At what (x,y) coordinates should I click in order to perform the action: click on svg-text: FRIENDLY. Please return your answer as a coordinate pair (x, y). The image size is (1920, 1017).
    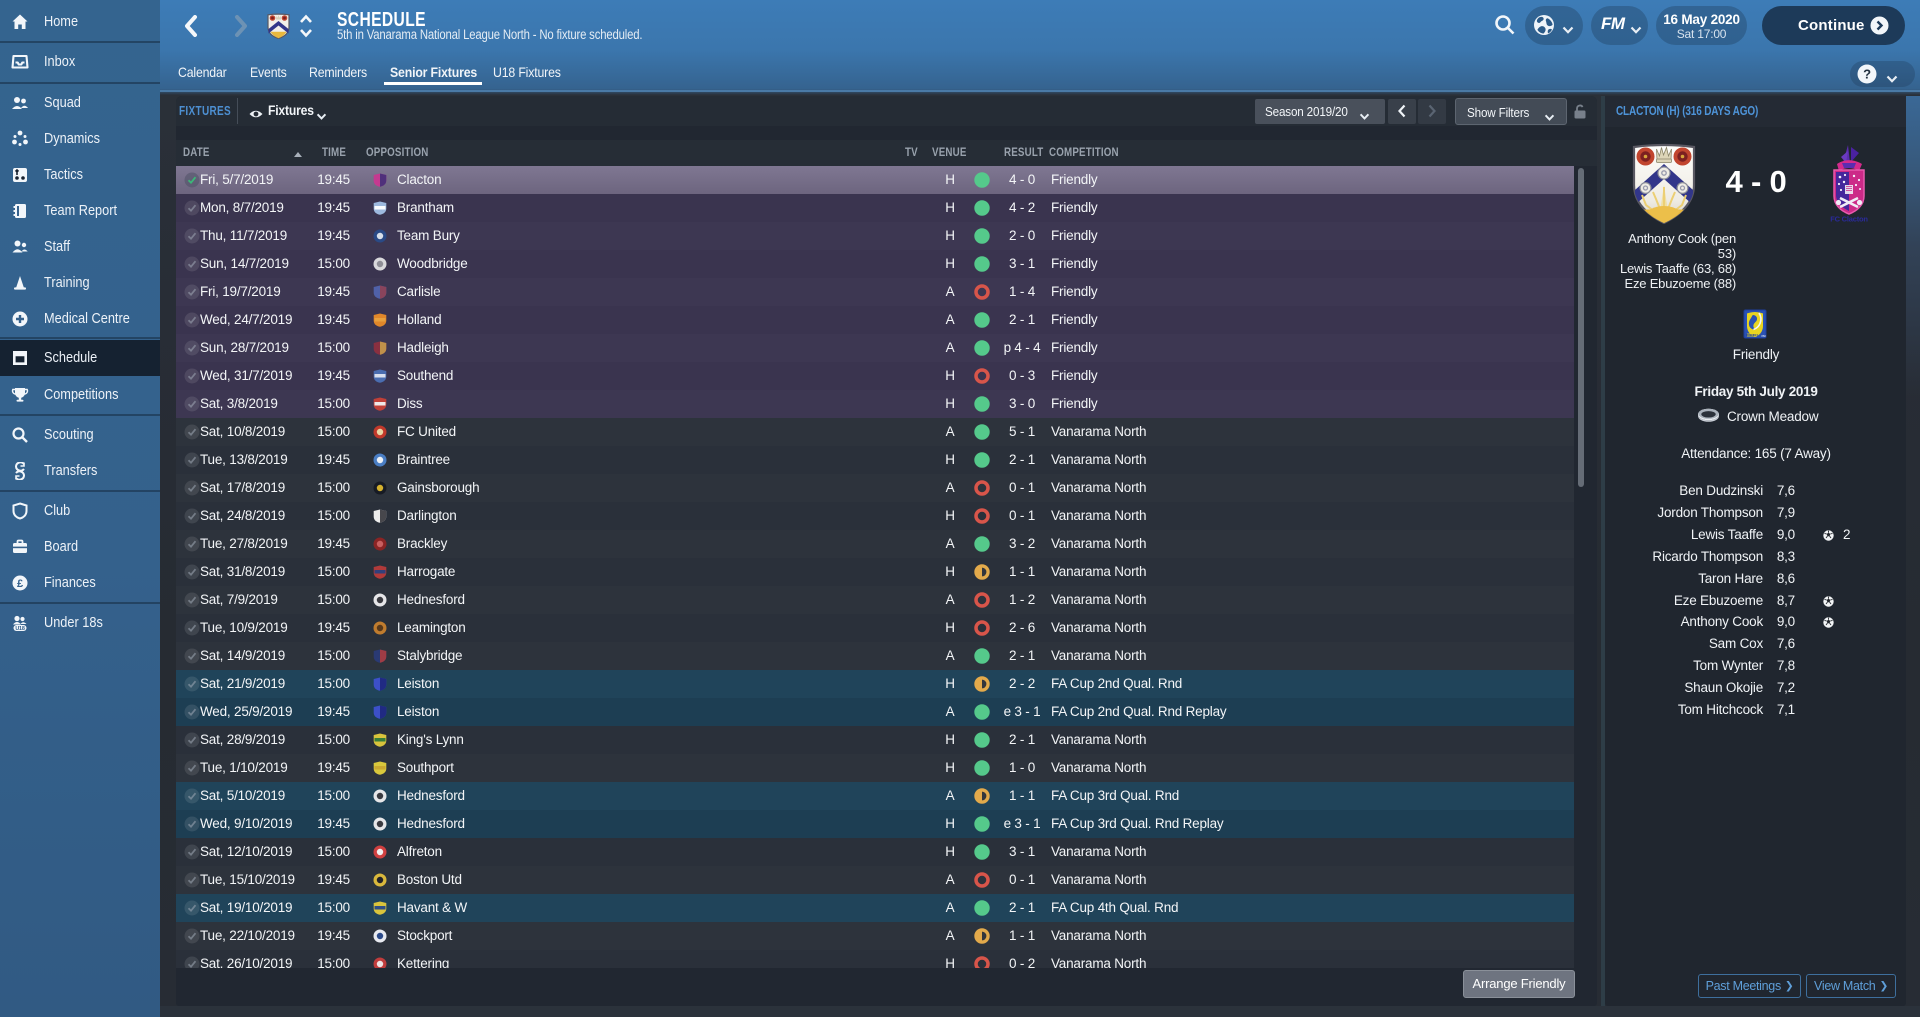
    Looking at the image, I should click on (1752, 335).